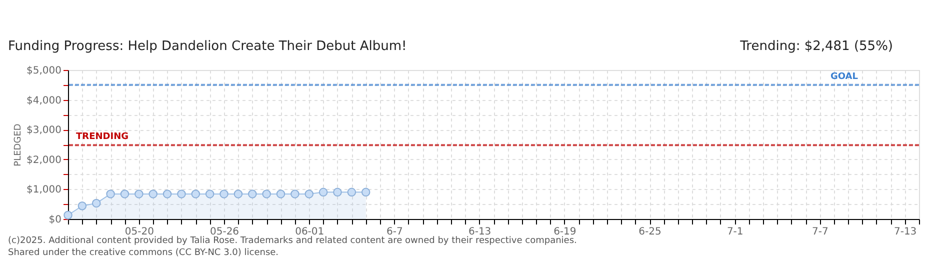 The image size is (940, 270). I want to click on ref-line-label: TRENDING, so click(102, 137).